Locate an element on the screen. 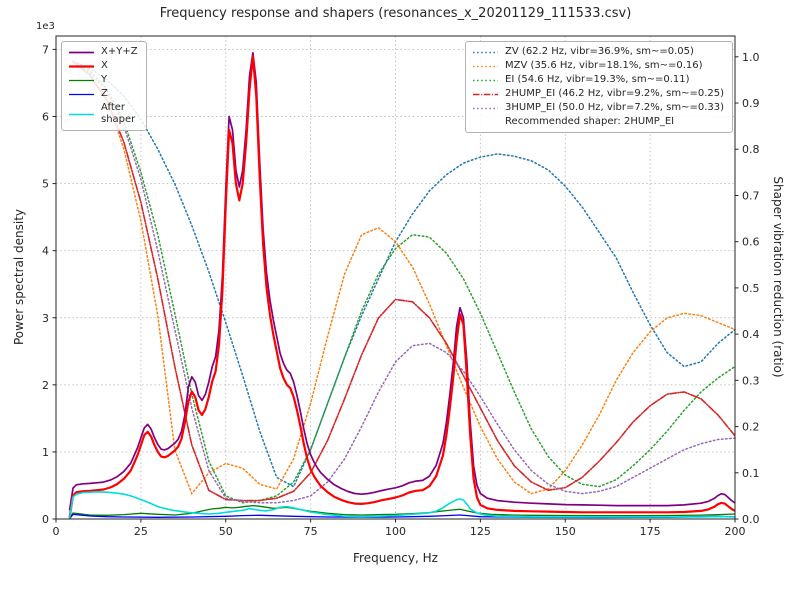 The image size is (800, 600). legend-label: After shaper is located at coordinates (118, 113).